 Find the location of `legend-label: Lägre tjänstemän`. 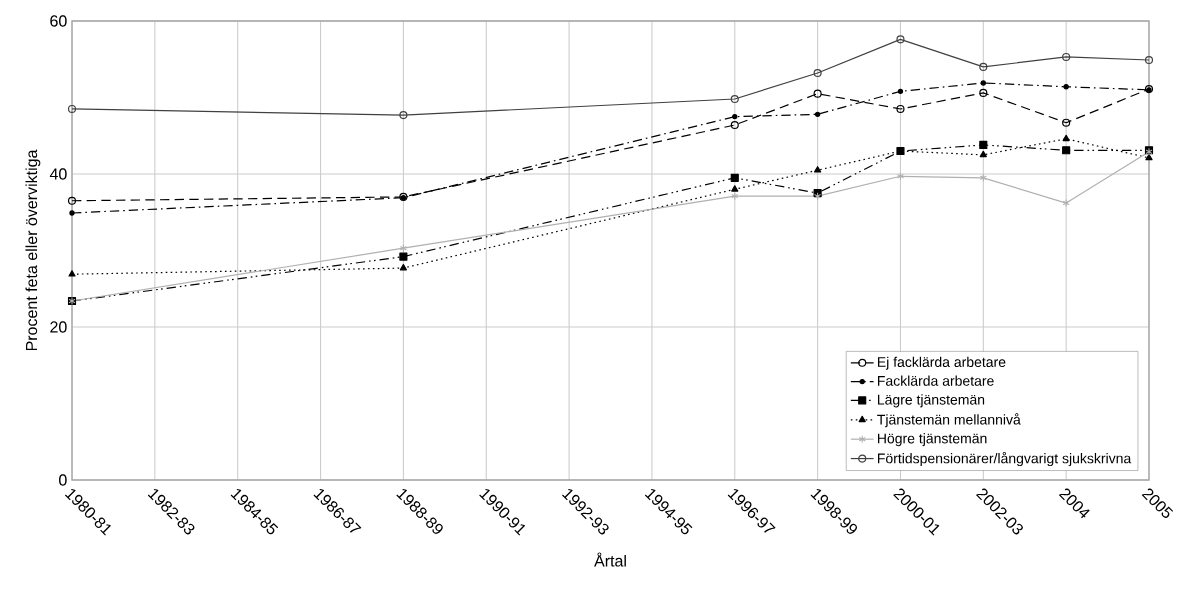

legend-label: Lägre tjänstemän is located at coordinates (931, 401).